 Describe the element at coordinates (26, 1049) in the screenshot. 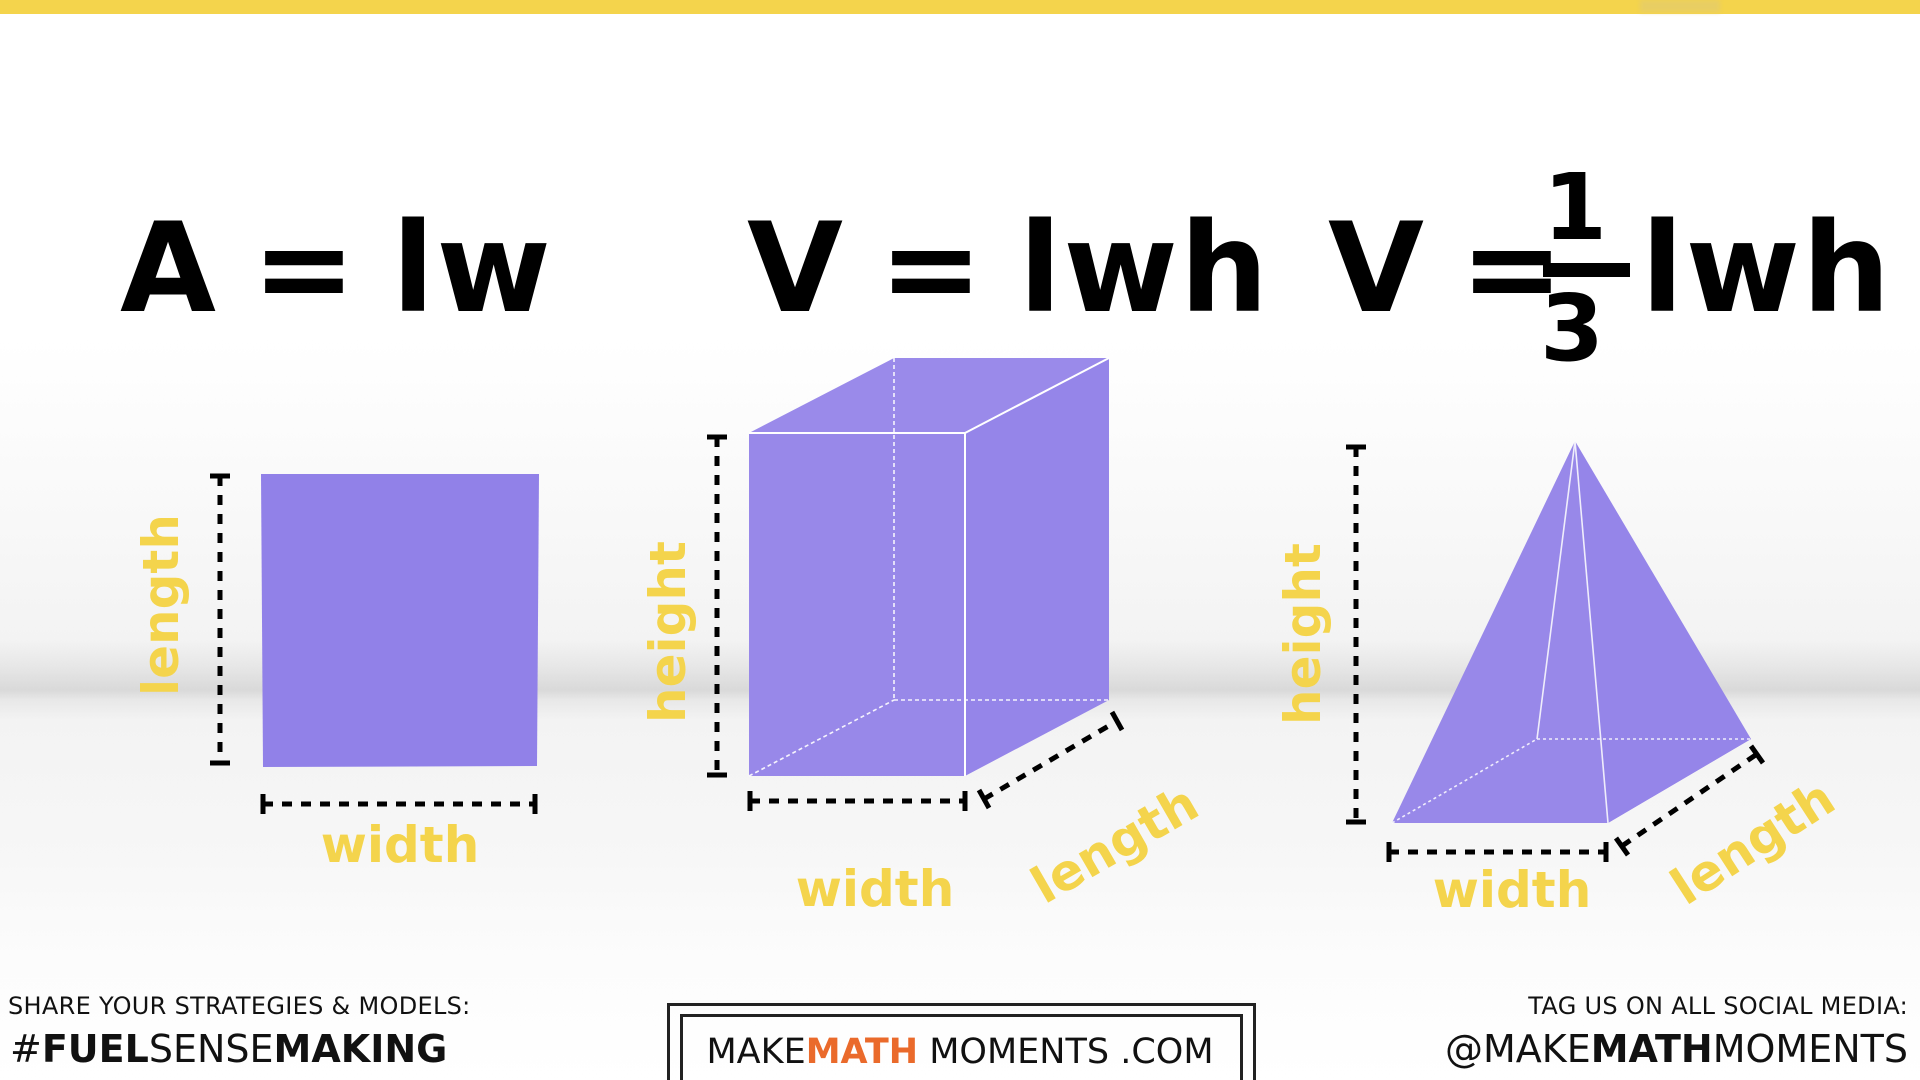

I see `hashtag-prefix: #` at that location.